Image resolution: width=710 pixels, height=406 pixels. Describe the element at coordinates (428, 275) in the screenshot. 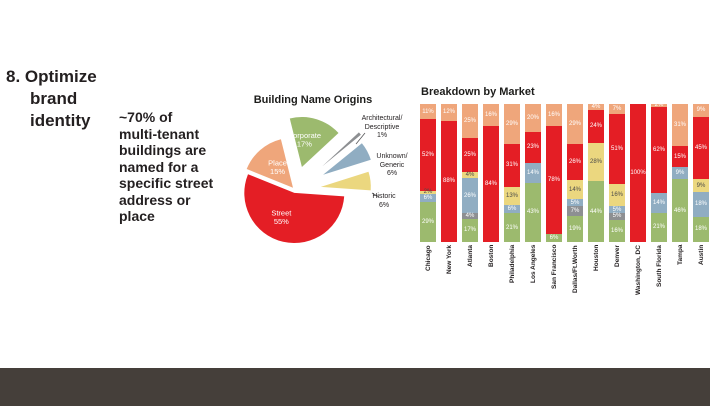

I see `bar-category-cell: Chicago` at that location.